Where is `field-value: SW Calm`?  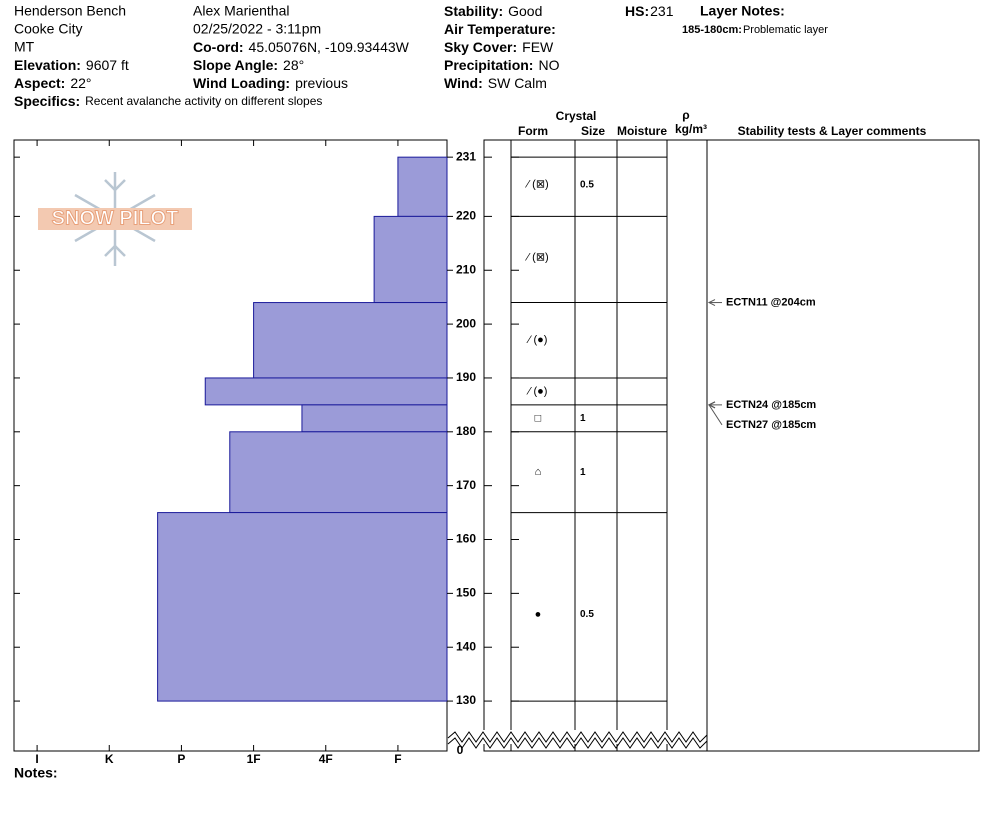 field-value: SW Calm is located at coordinates (517, 83).